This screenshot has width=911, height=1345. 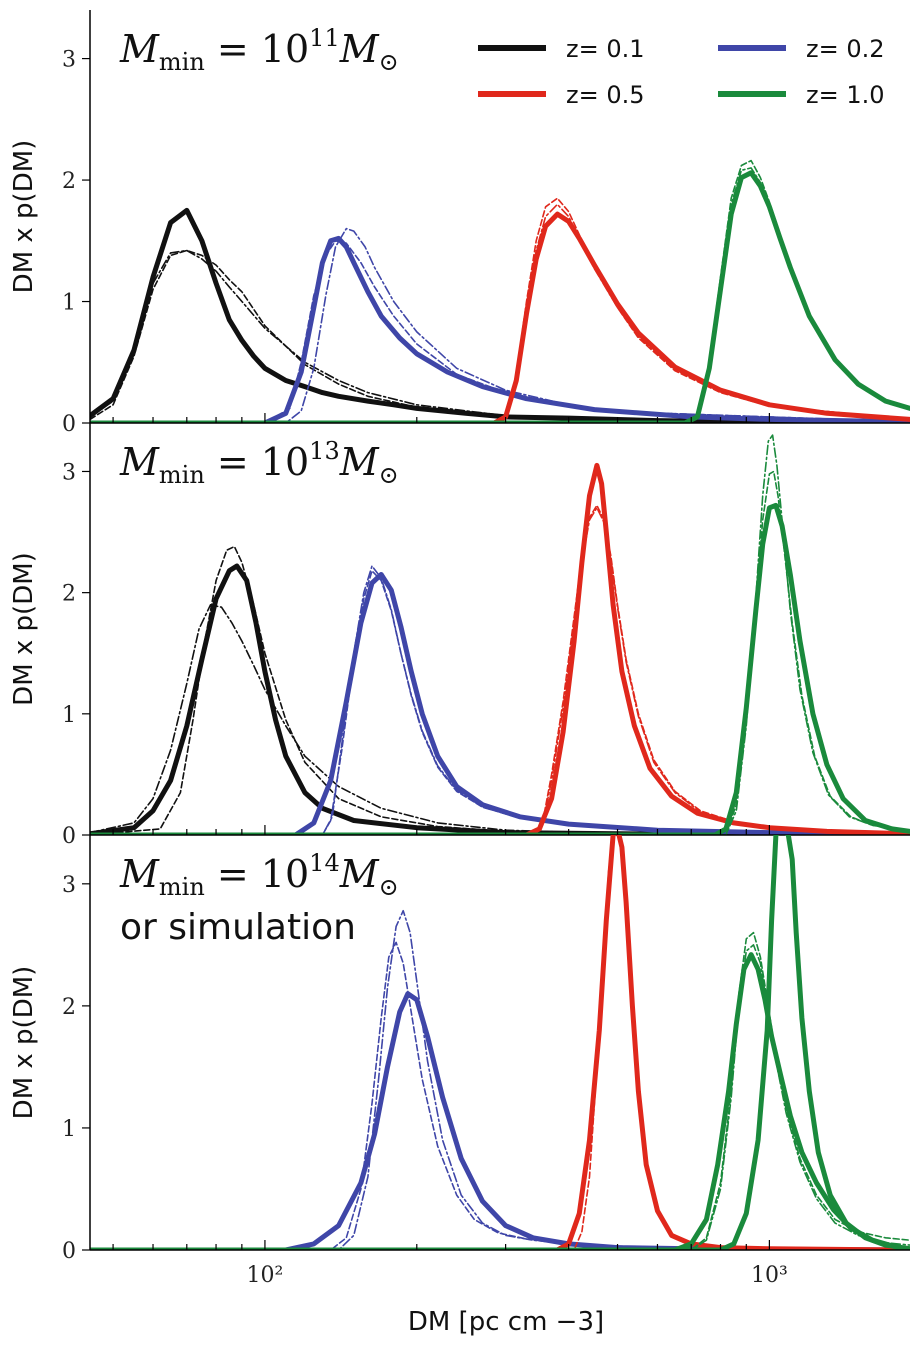 What do you see at coordinates (845, 95) in the screenshot?
I see `legend-label: z= 1.0` at bounding box center [845, 95].